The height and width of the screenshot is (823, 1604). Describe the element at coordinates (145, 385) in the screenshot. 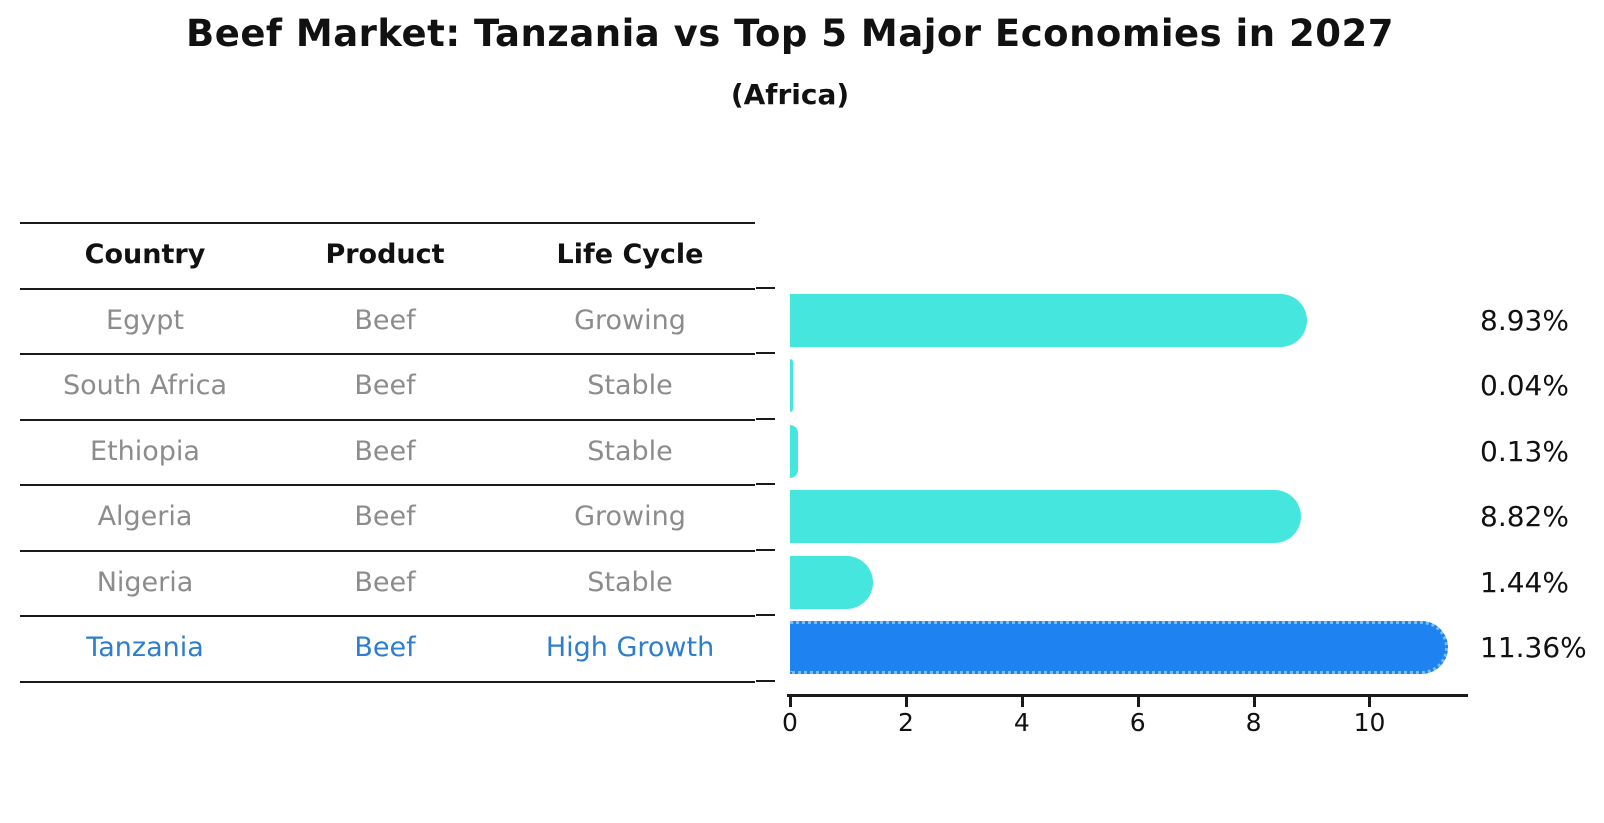

I see `country-cell: South Africa` at that location.